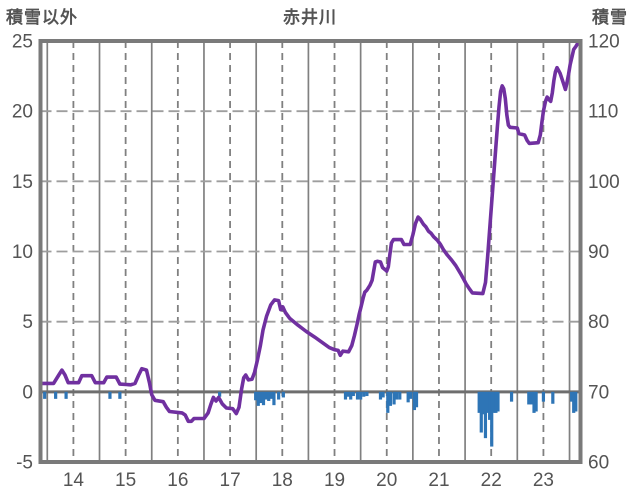 This screenshot has width=636, height=501. What do you see at coordinates (22, 42) in the screenshot?
I see `tick-label: 25` at bounding box center [22, 42].